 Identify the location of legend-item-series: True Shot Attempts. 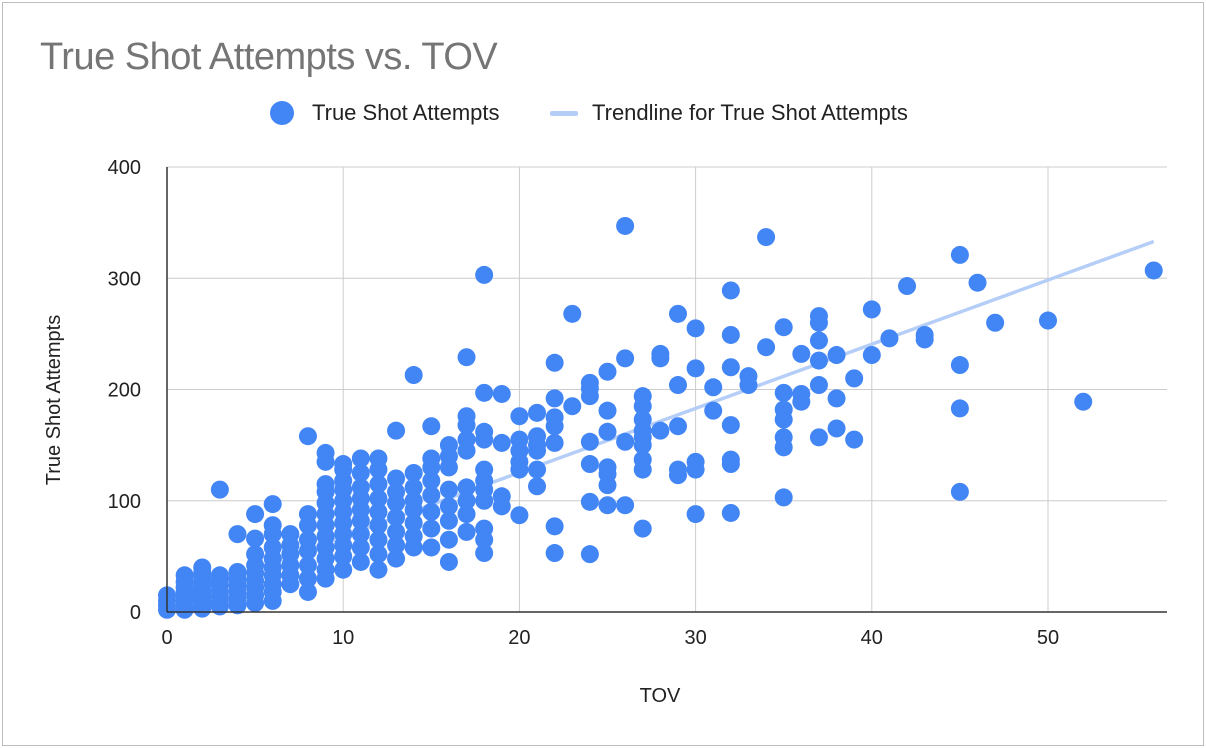
(385, 113).